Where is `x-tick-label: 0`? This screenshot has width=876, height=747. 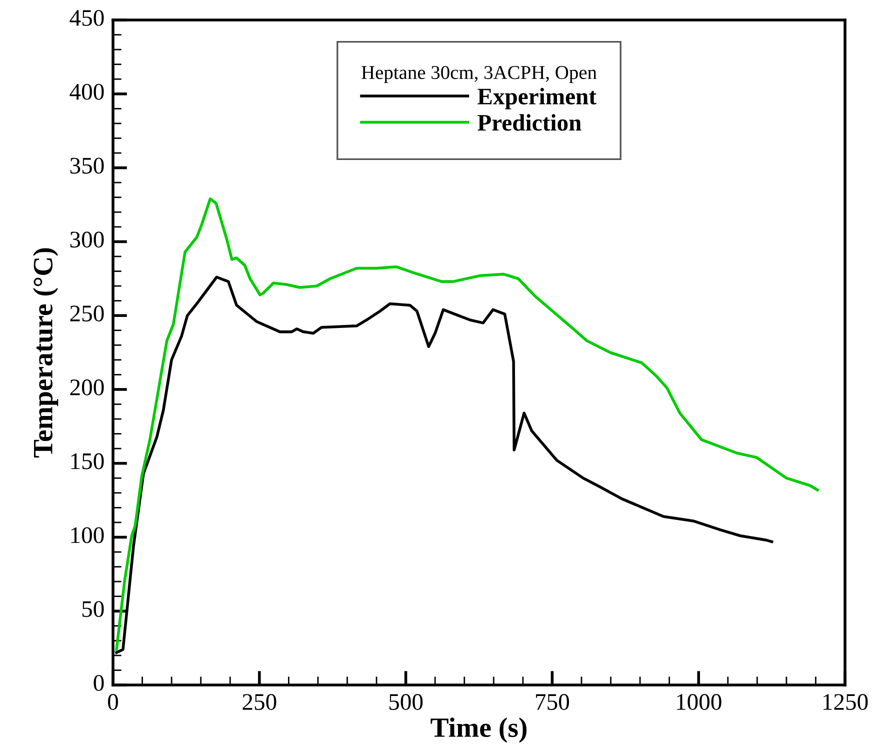 x-tick-label: 0 is located at coordinates (113, 702).